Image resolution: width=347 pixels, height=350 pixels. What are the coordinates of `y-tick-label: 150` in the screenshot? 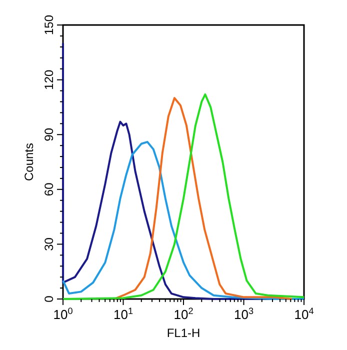 It's located at (49, 25).